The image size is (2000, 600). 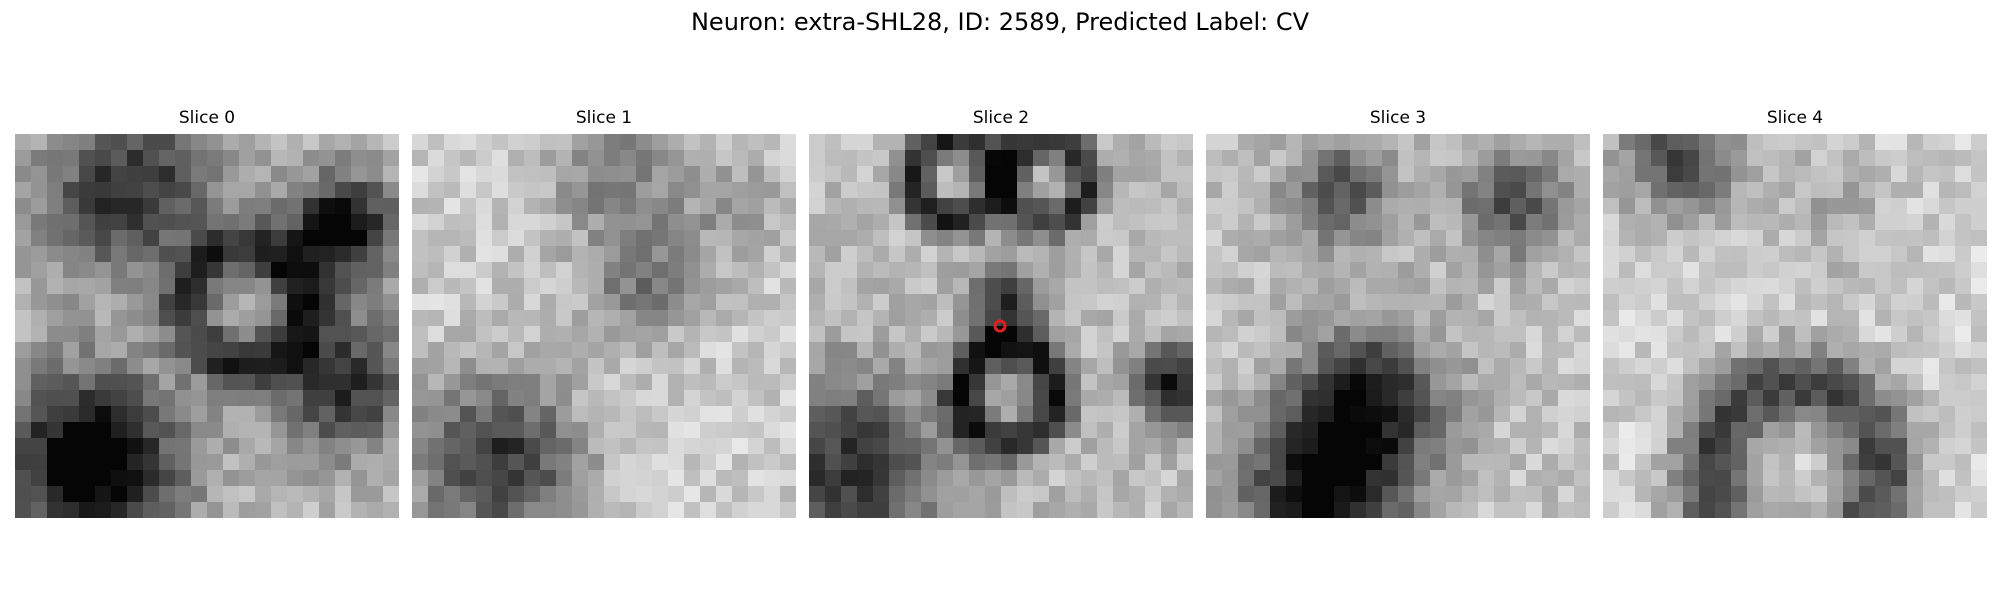 I want to click on target-marker, so click(x=1000, y=326).